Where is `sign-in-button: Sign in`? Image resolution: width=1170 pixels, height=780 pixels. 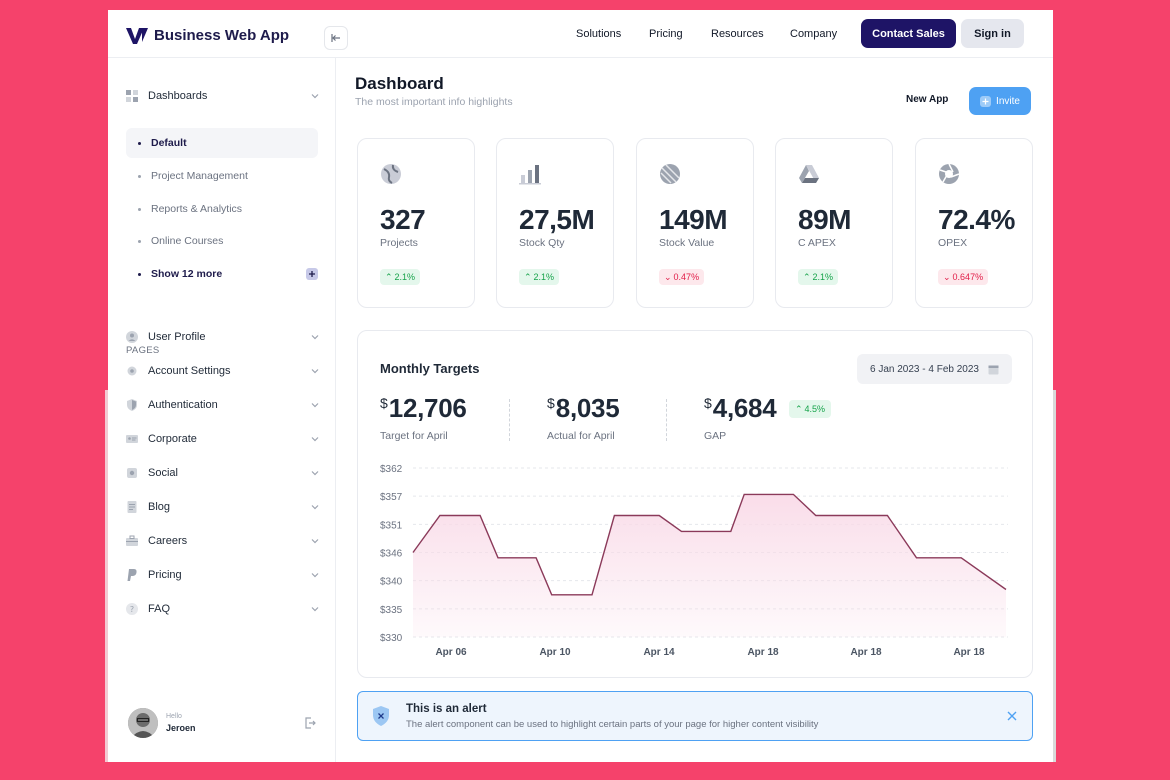
sign-in-button: Sign in is located at coordinates (992, 33).